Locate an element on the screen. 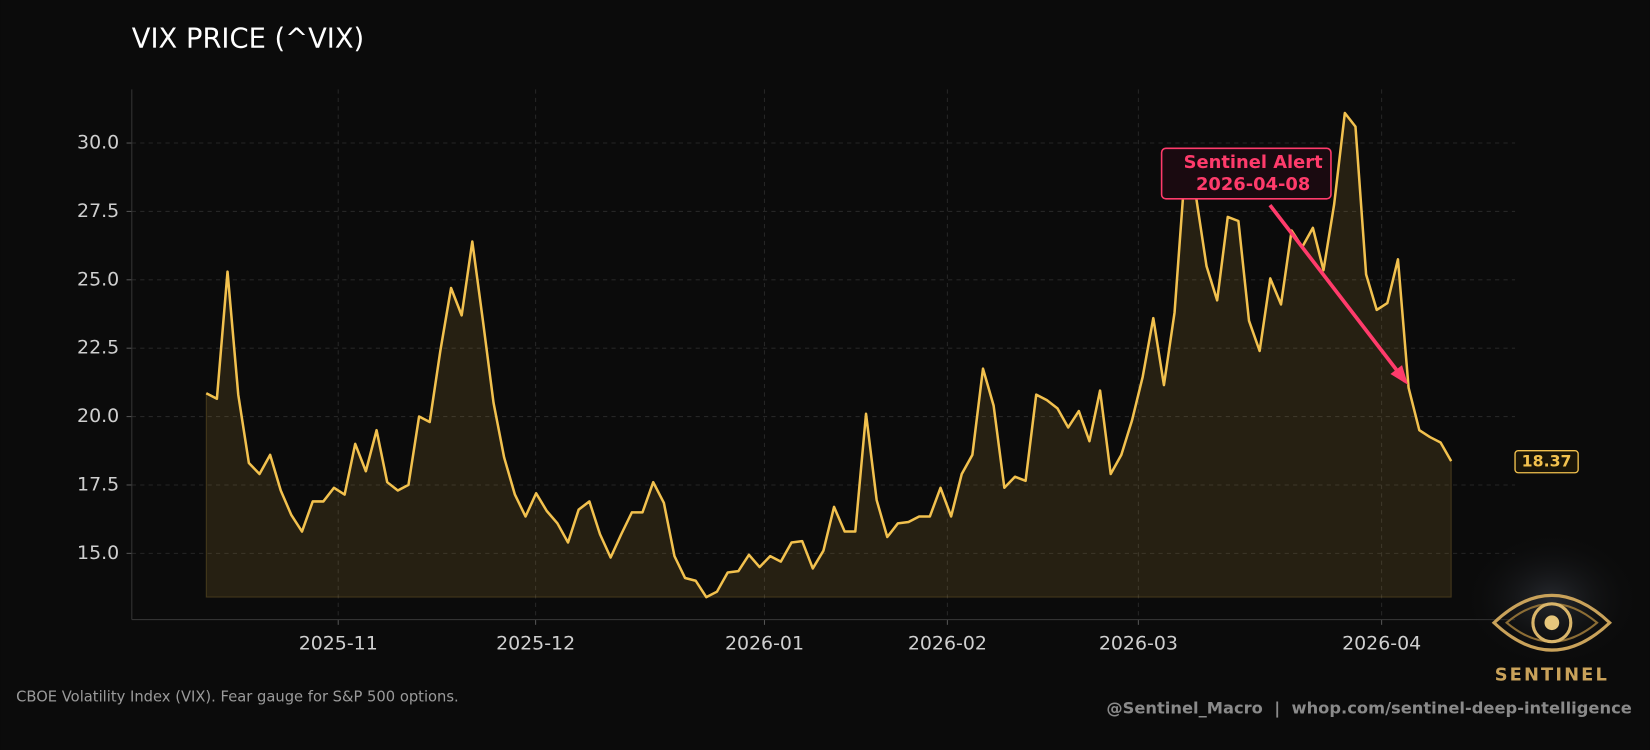 The height and width of the screenshot is (750, 1650). x-tick-label: 2026-03 is located at coordinates (1138, 643).